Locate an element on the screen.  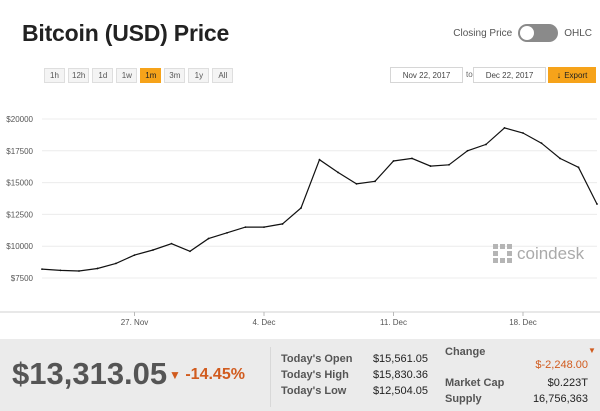
range-button-1h: 1h is located at coordinates (54, 75).